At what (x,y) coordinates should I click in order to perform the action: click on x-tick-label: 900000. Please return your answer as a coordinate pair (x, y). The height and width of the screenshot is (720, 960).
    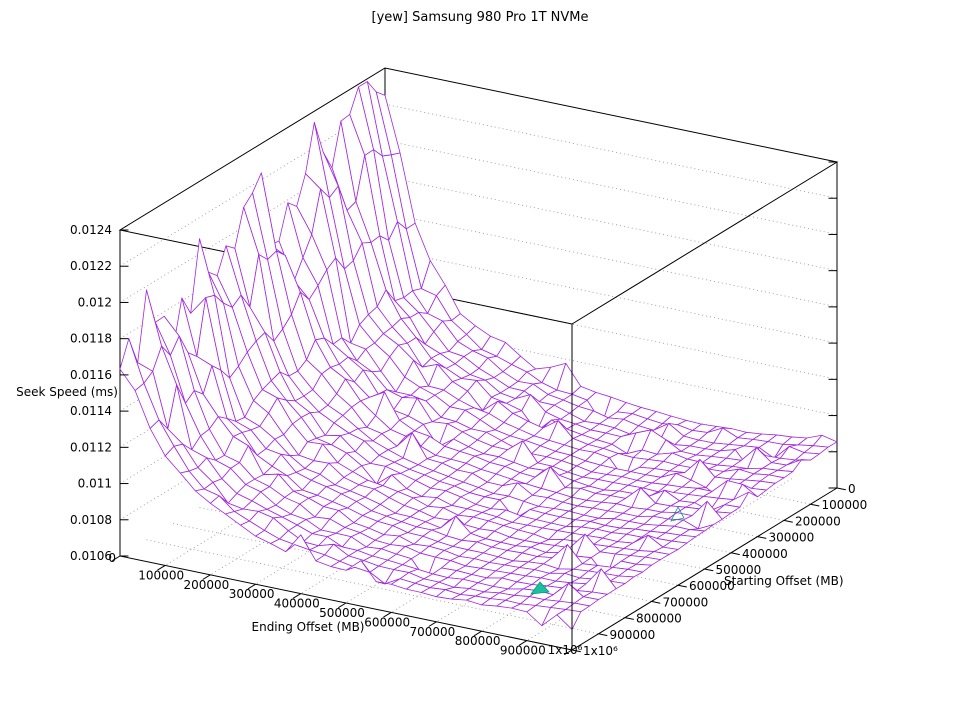
    Looking at the image, I should click on (523, 651).